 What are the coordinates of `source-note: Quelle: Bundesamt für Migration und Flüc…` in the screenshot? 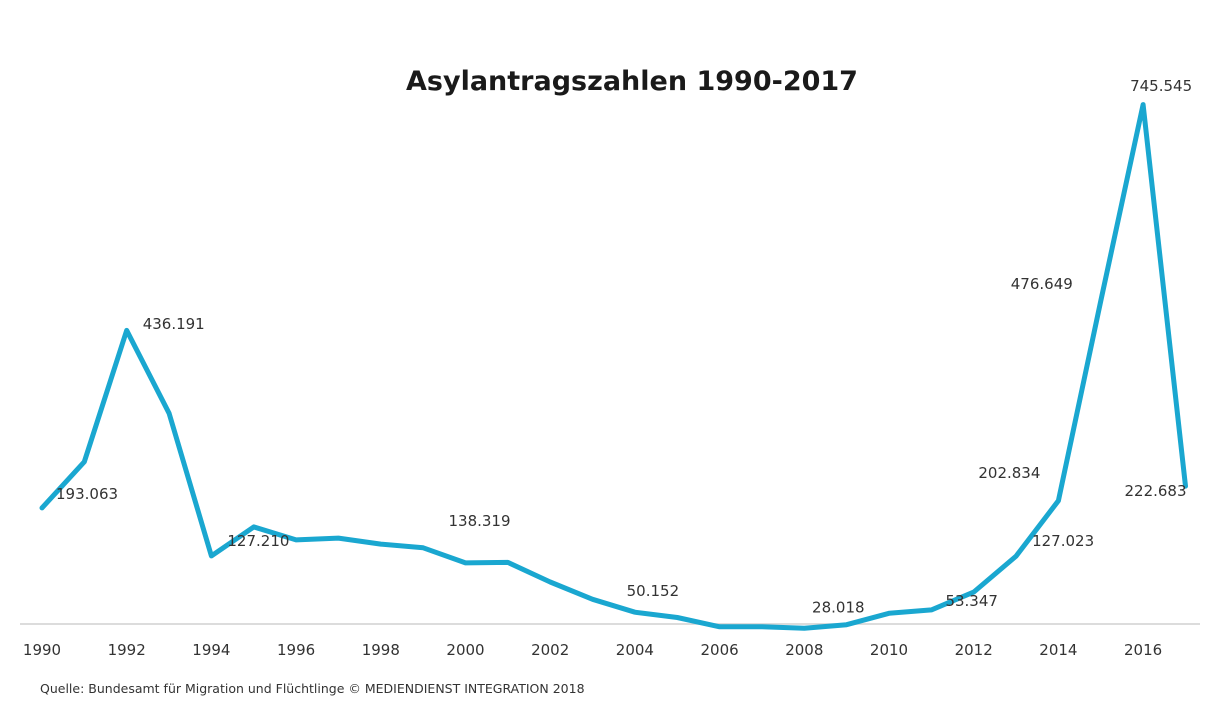 It's located at (312, 688).